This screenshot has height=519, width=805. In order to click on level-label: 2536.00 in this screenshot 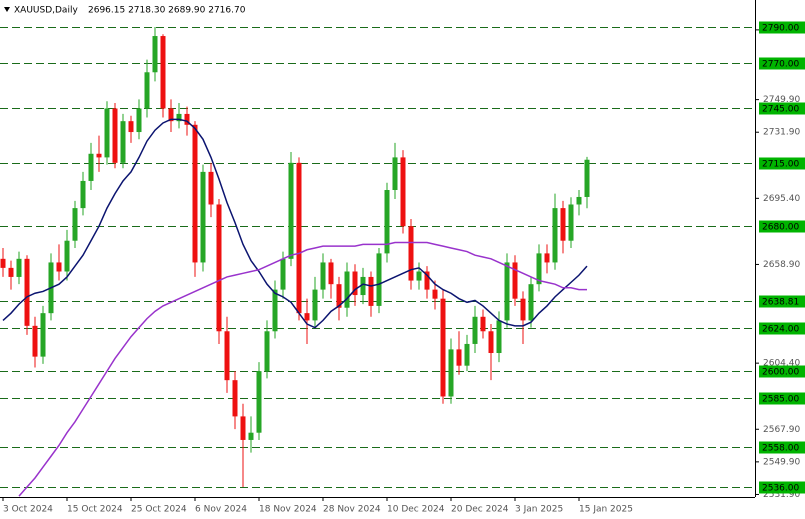, I will do `click(780, 489)`.